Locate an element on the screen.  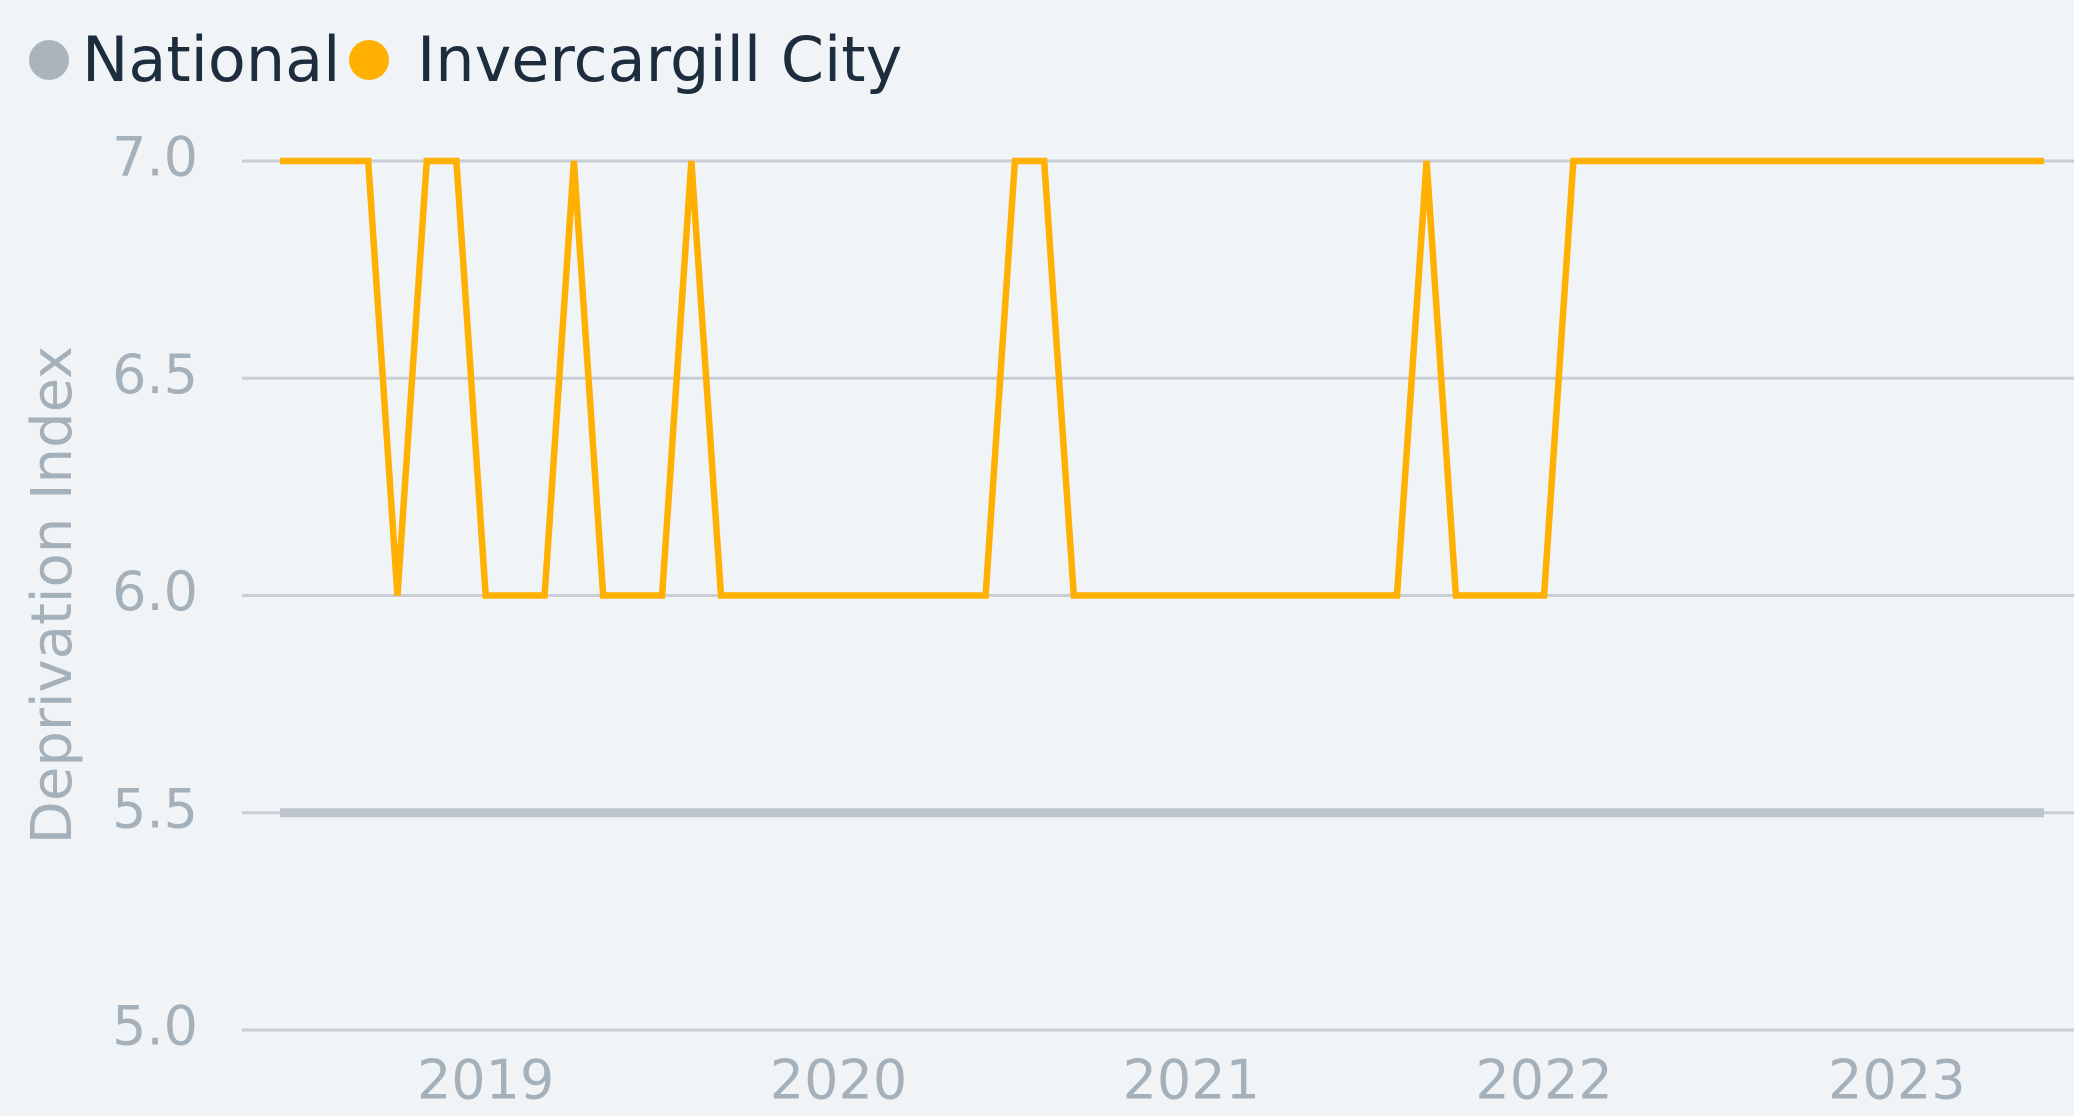
y-tick-label: 6.5 is located at coordinates (155, 374).